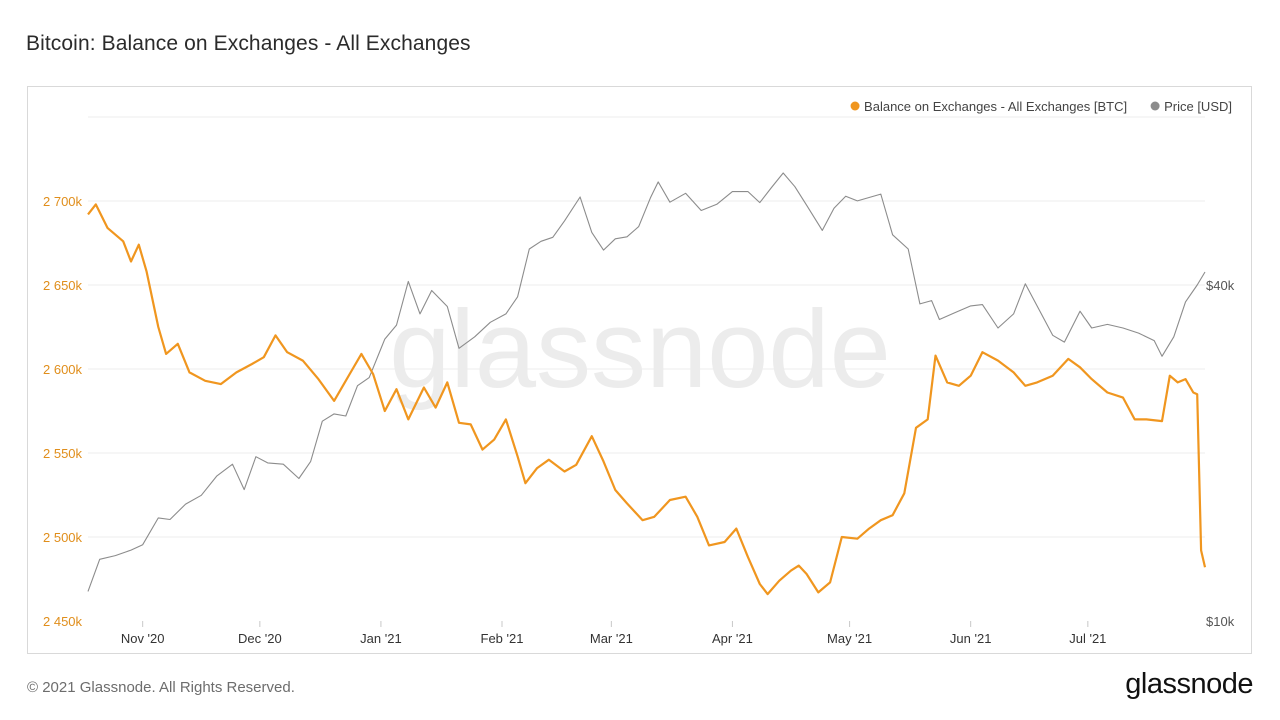 The height and width of the screenshot is (720, 1280). I want to click on y-left-tick-label: 2 450k, so click(63, 621).